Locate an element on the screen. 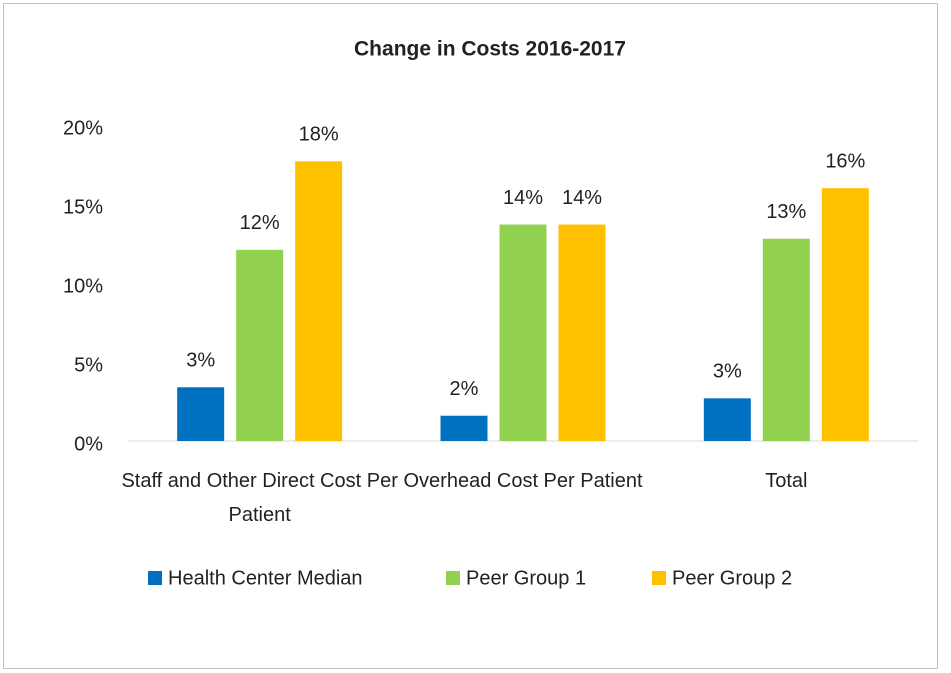 This screenshot has width=951, height=673. y-tick-label: 0% is located at coordinates (88, 444).